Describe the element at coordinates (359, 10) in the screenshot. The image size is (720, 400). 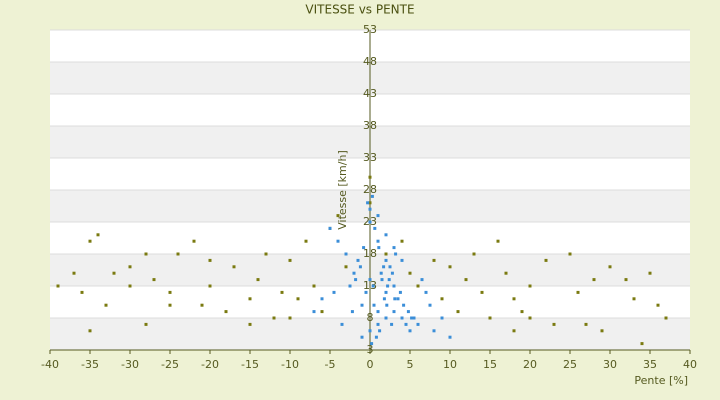
I see `chart-title: VITESSE vs PENTE` at that location.